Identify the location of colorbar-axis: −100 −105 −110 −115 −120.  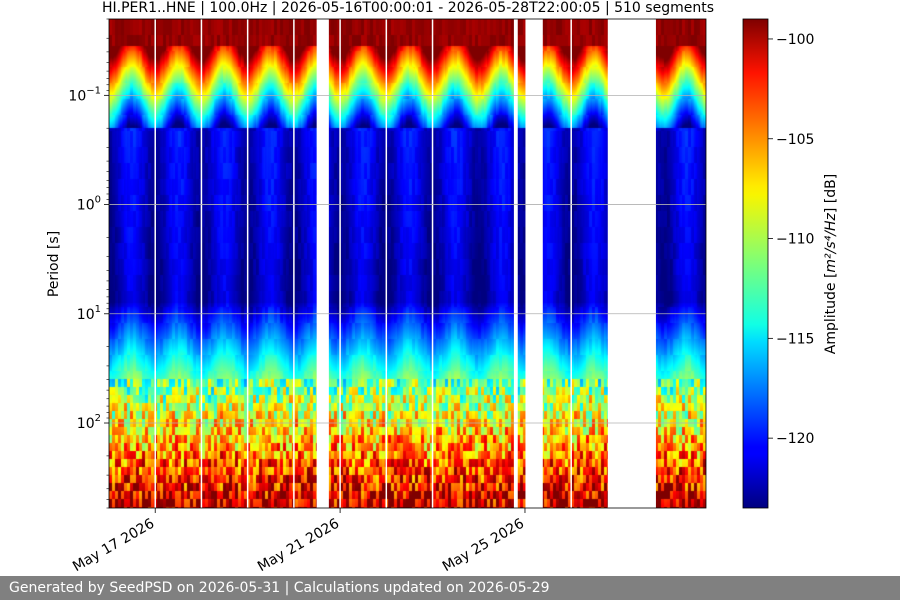
(791, 239).